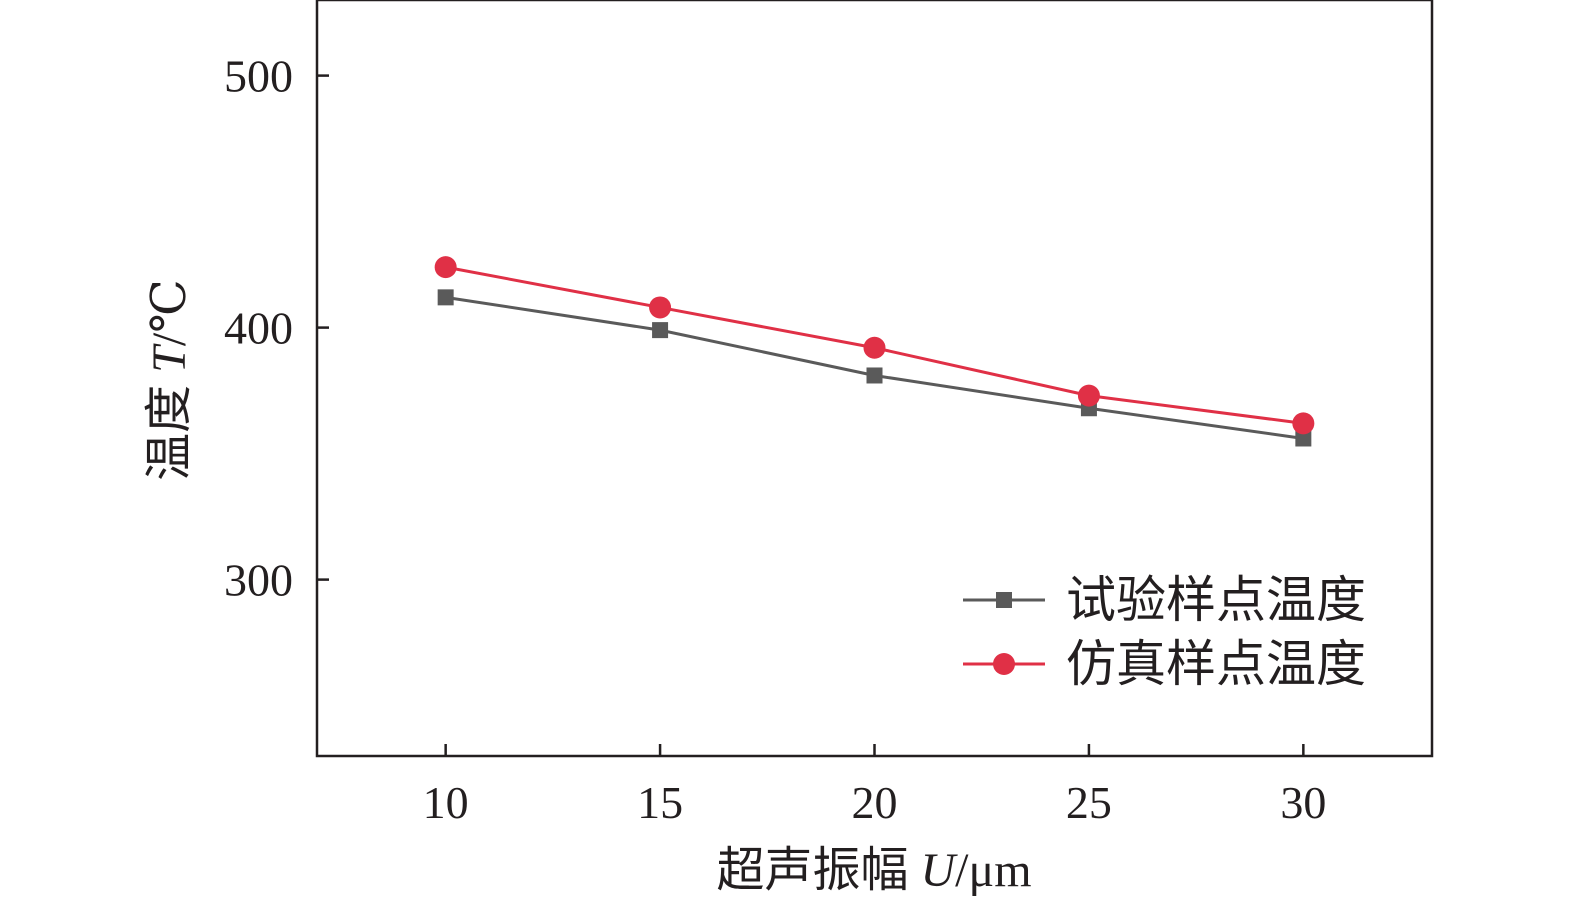 The image size is (1575, 912). What do you see at coordinates (169, 380) in the screenshot?
I see `y-axis-title: 温度 T/℃` at bounding box center [169, 380].